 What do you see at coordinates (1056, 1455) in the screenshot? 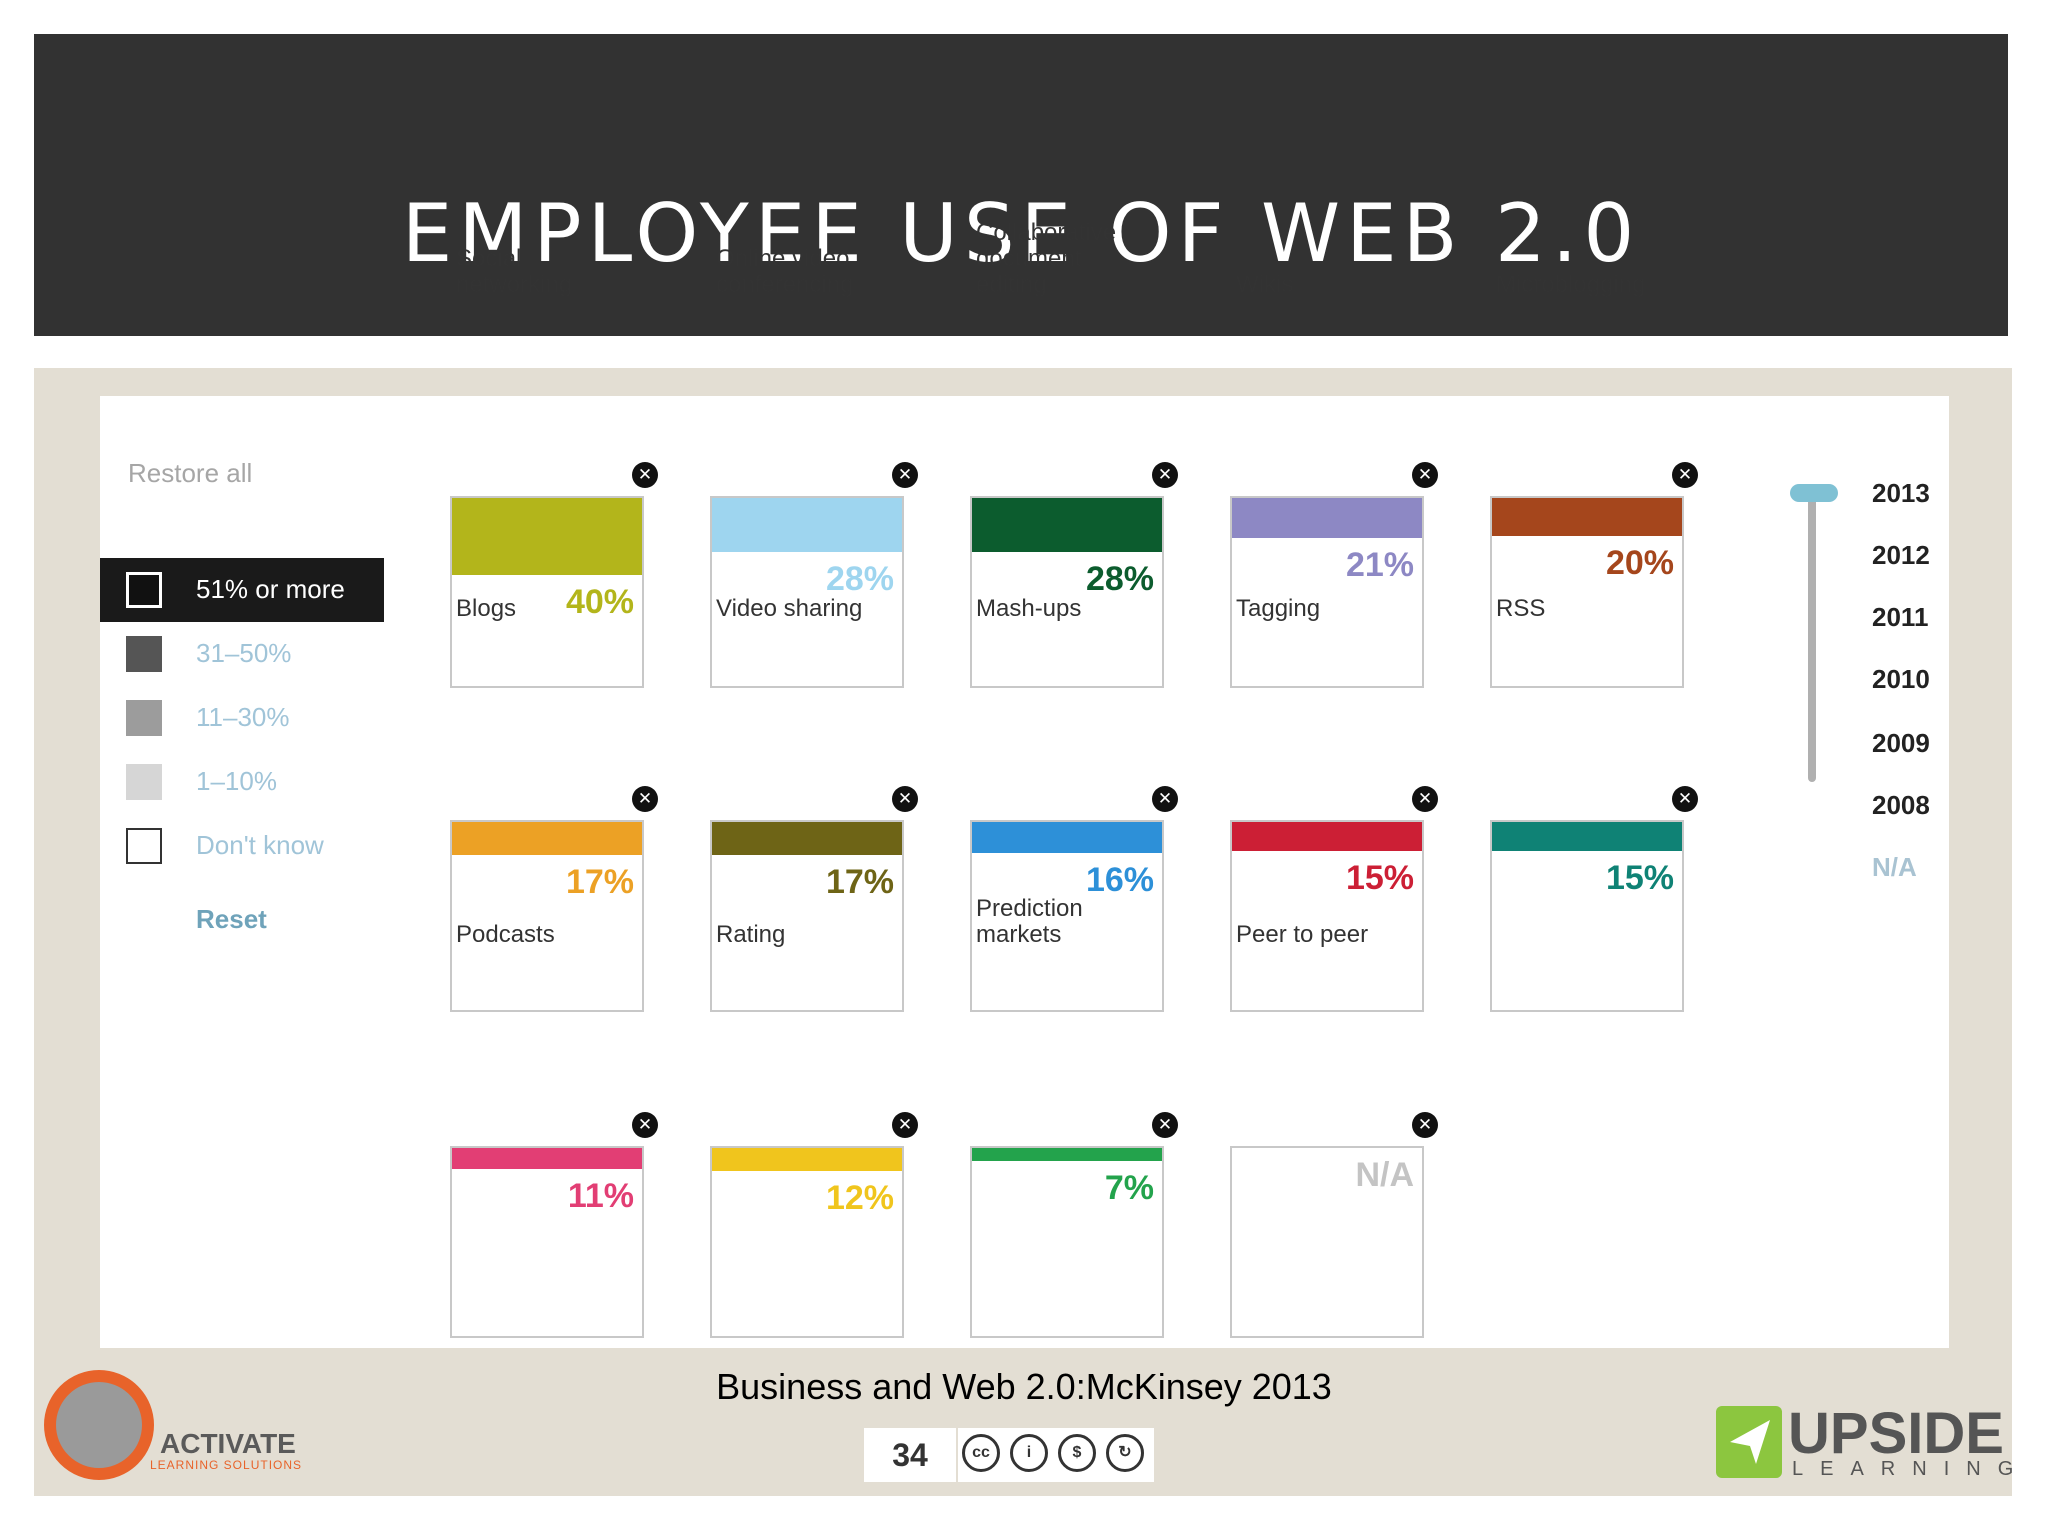
I see `license-icons: cc i $ ↻` at bounding box center [1056, 1455].